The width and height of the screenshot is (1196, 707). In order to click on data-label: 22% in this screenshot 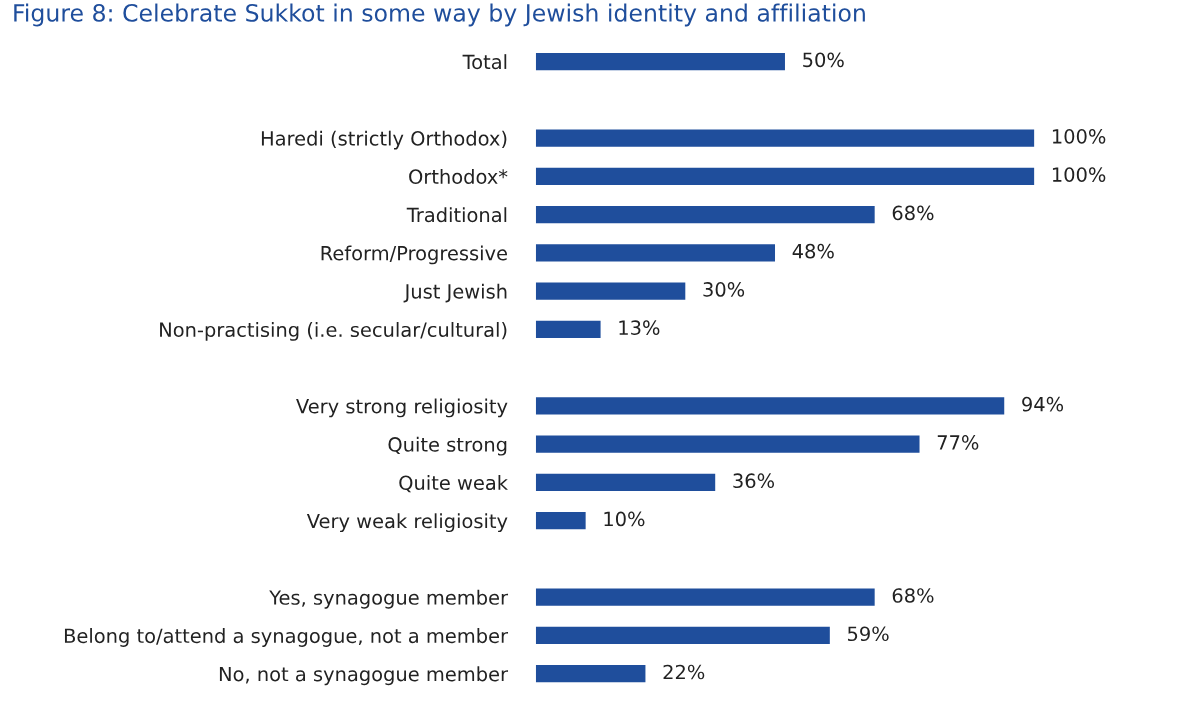, I will do `click(684, 672)`.